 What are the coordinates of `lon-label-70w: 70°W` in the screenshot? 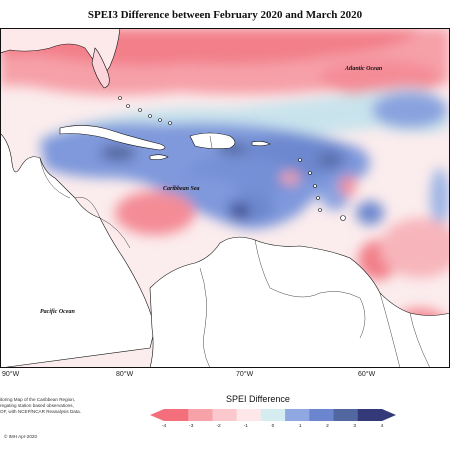 It's located at (245, 374).